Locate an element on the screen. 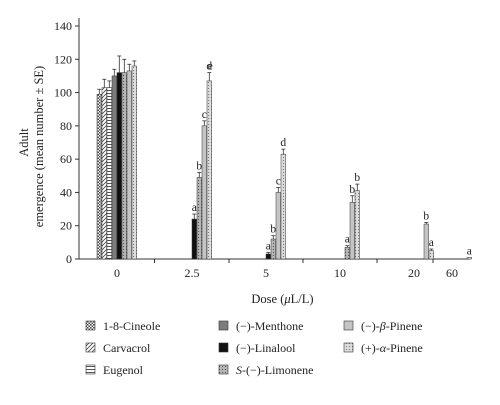  y-tick-label: 20 is located at coordinates (66, 226).